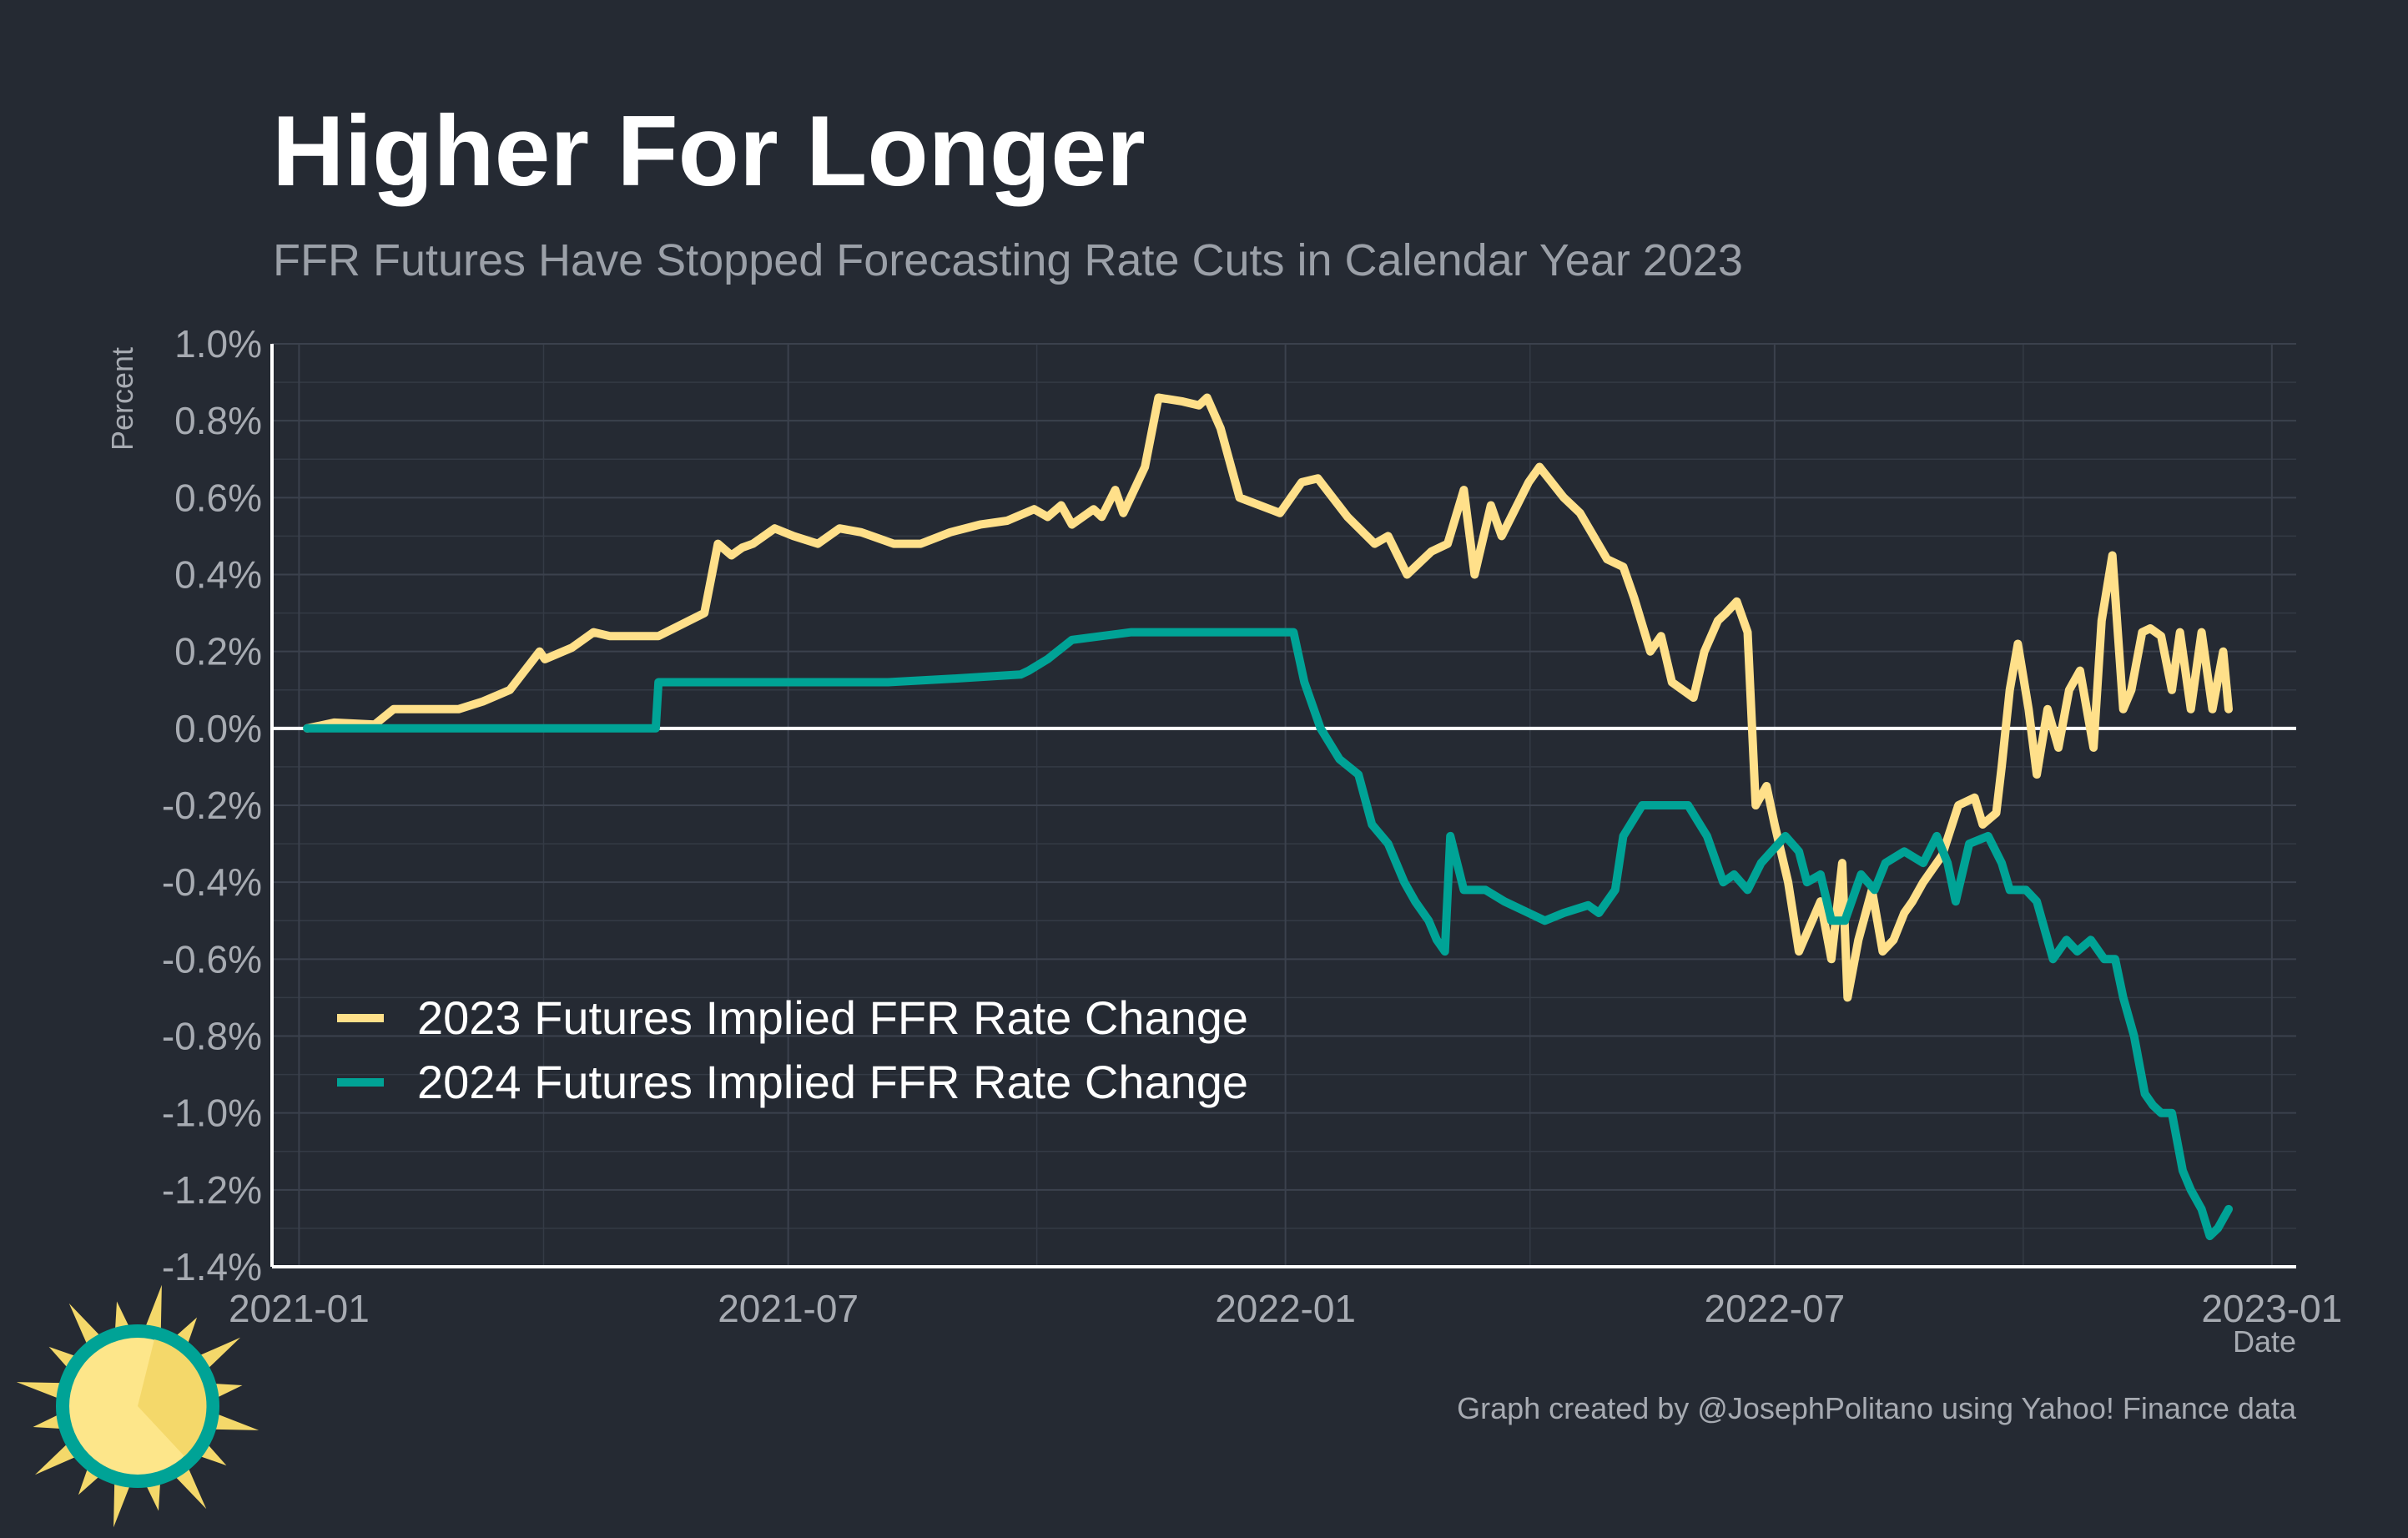 Image resolution: width=2408 pixels, height=1538 pixels. I want to click on x-tick-label: 2021-07, so click(788, 1308).